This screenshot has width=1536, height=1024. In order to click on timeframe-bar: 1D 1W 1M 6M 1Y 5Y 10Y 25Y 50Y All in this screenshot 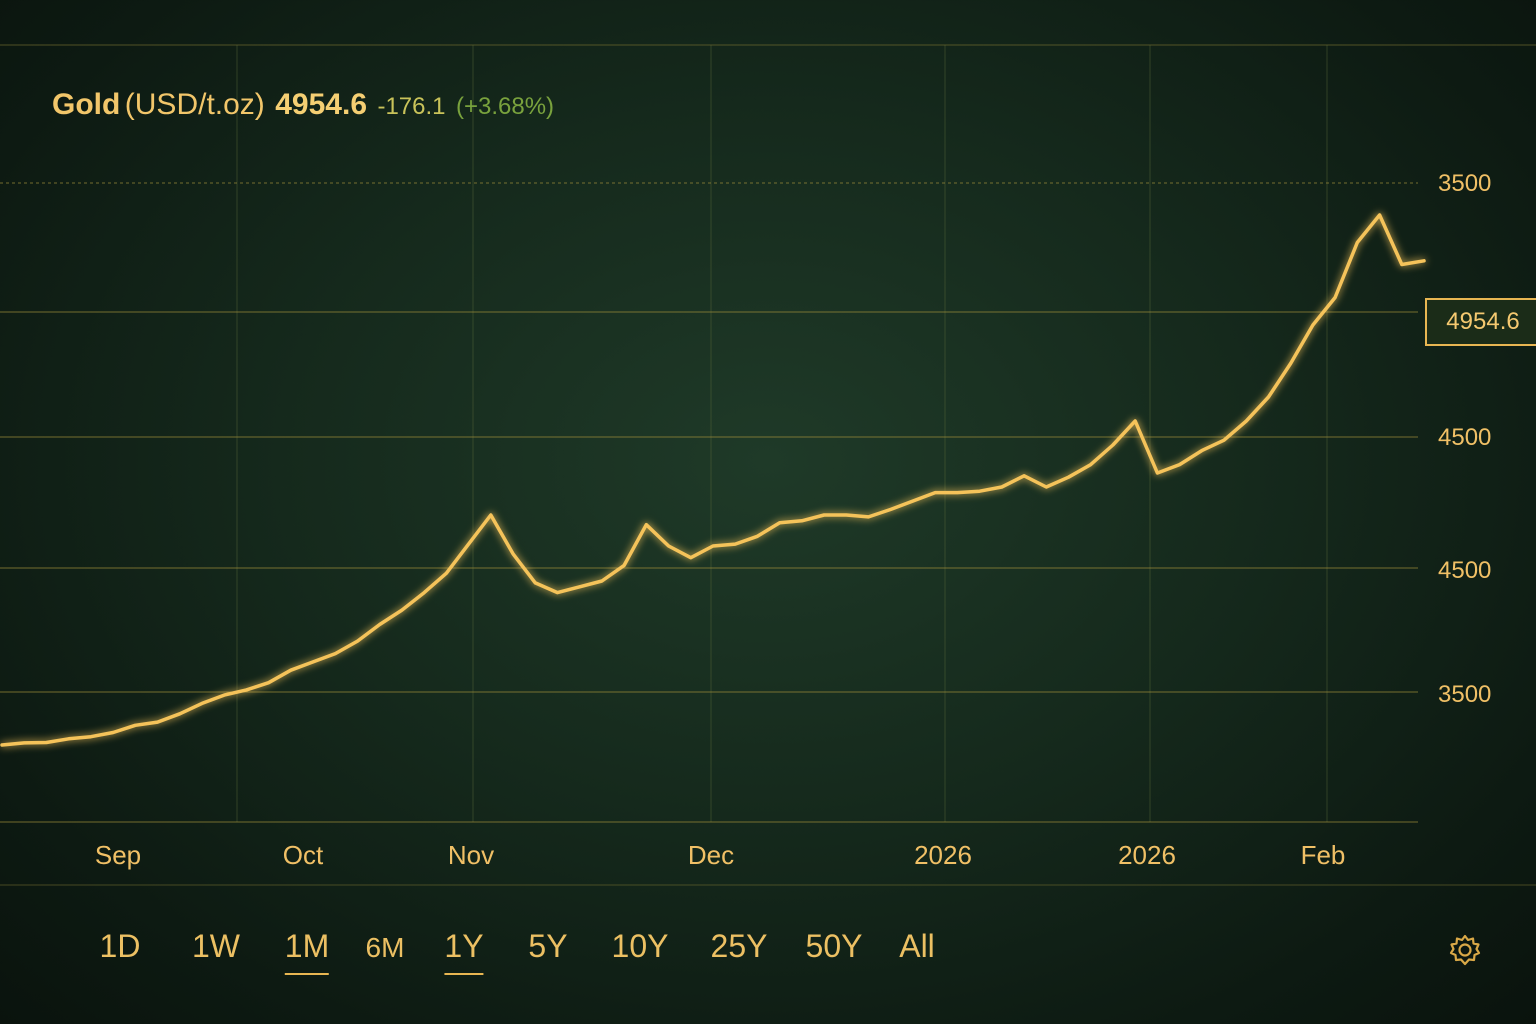, I will do `click(768, 953)`.